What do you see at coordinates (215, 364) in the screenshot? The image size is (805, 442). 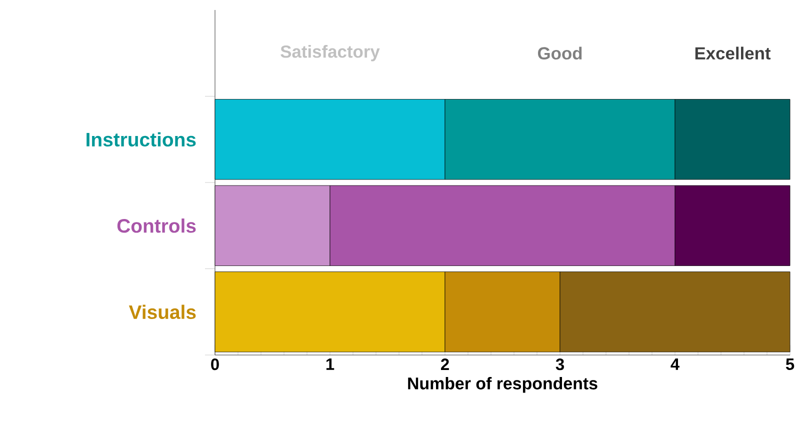 I see `x-tick-label: 0` at bounding box center [215, 364].